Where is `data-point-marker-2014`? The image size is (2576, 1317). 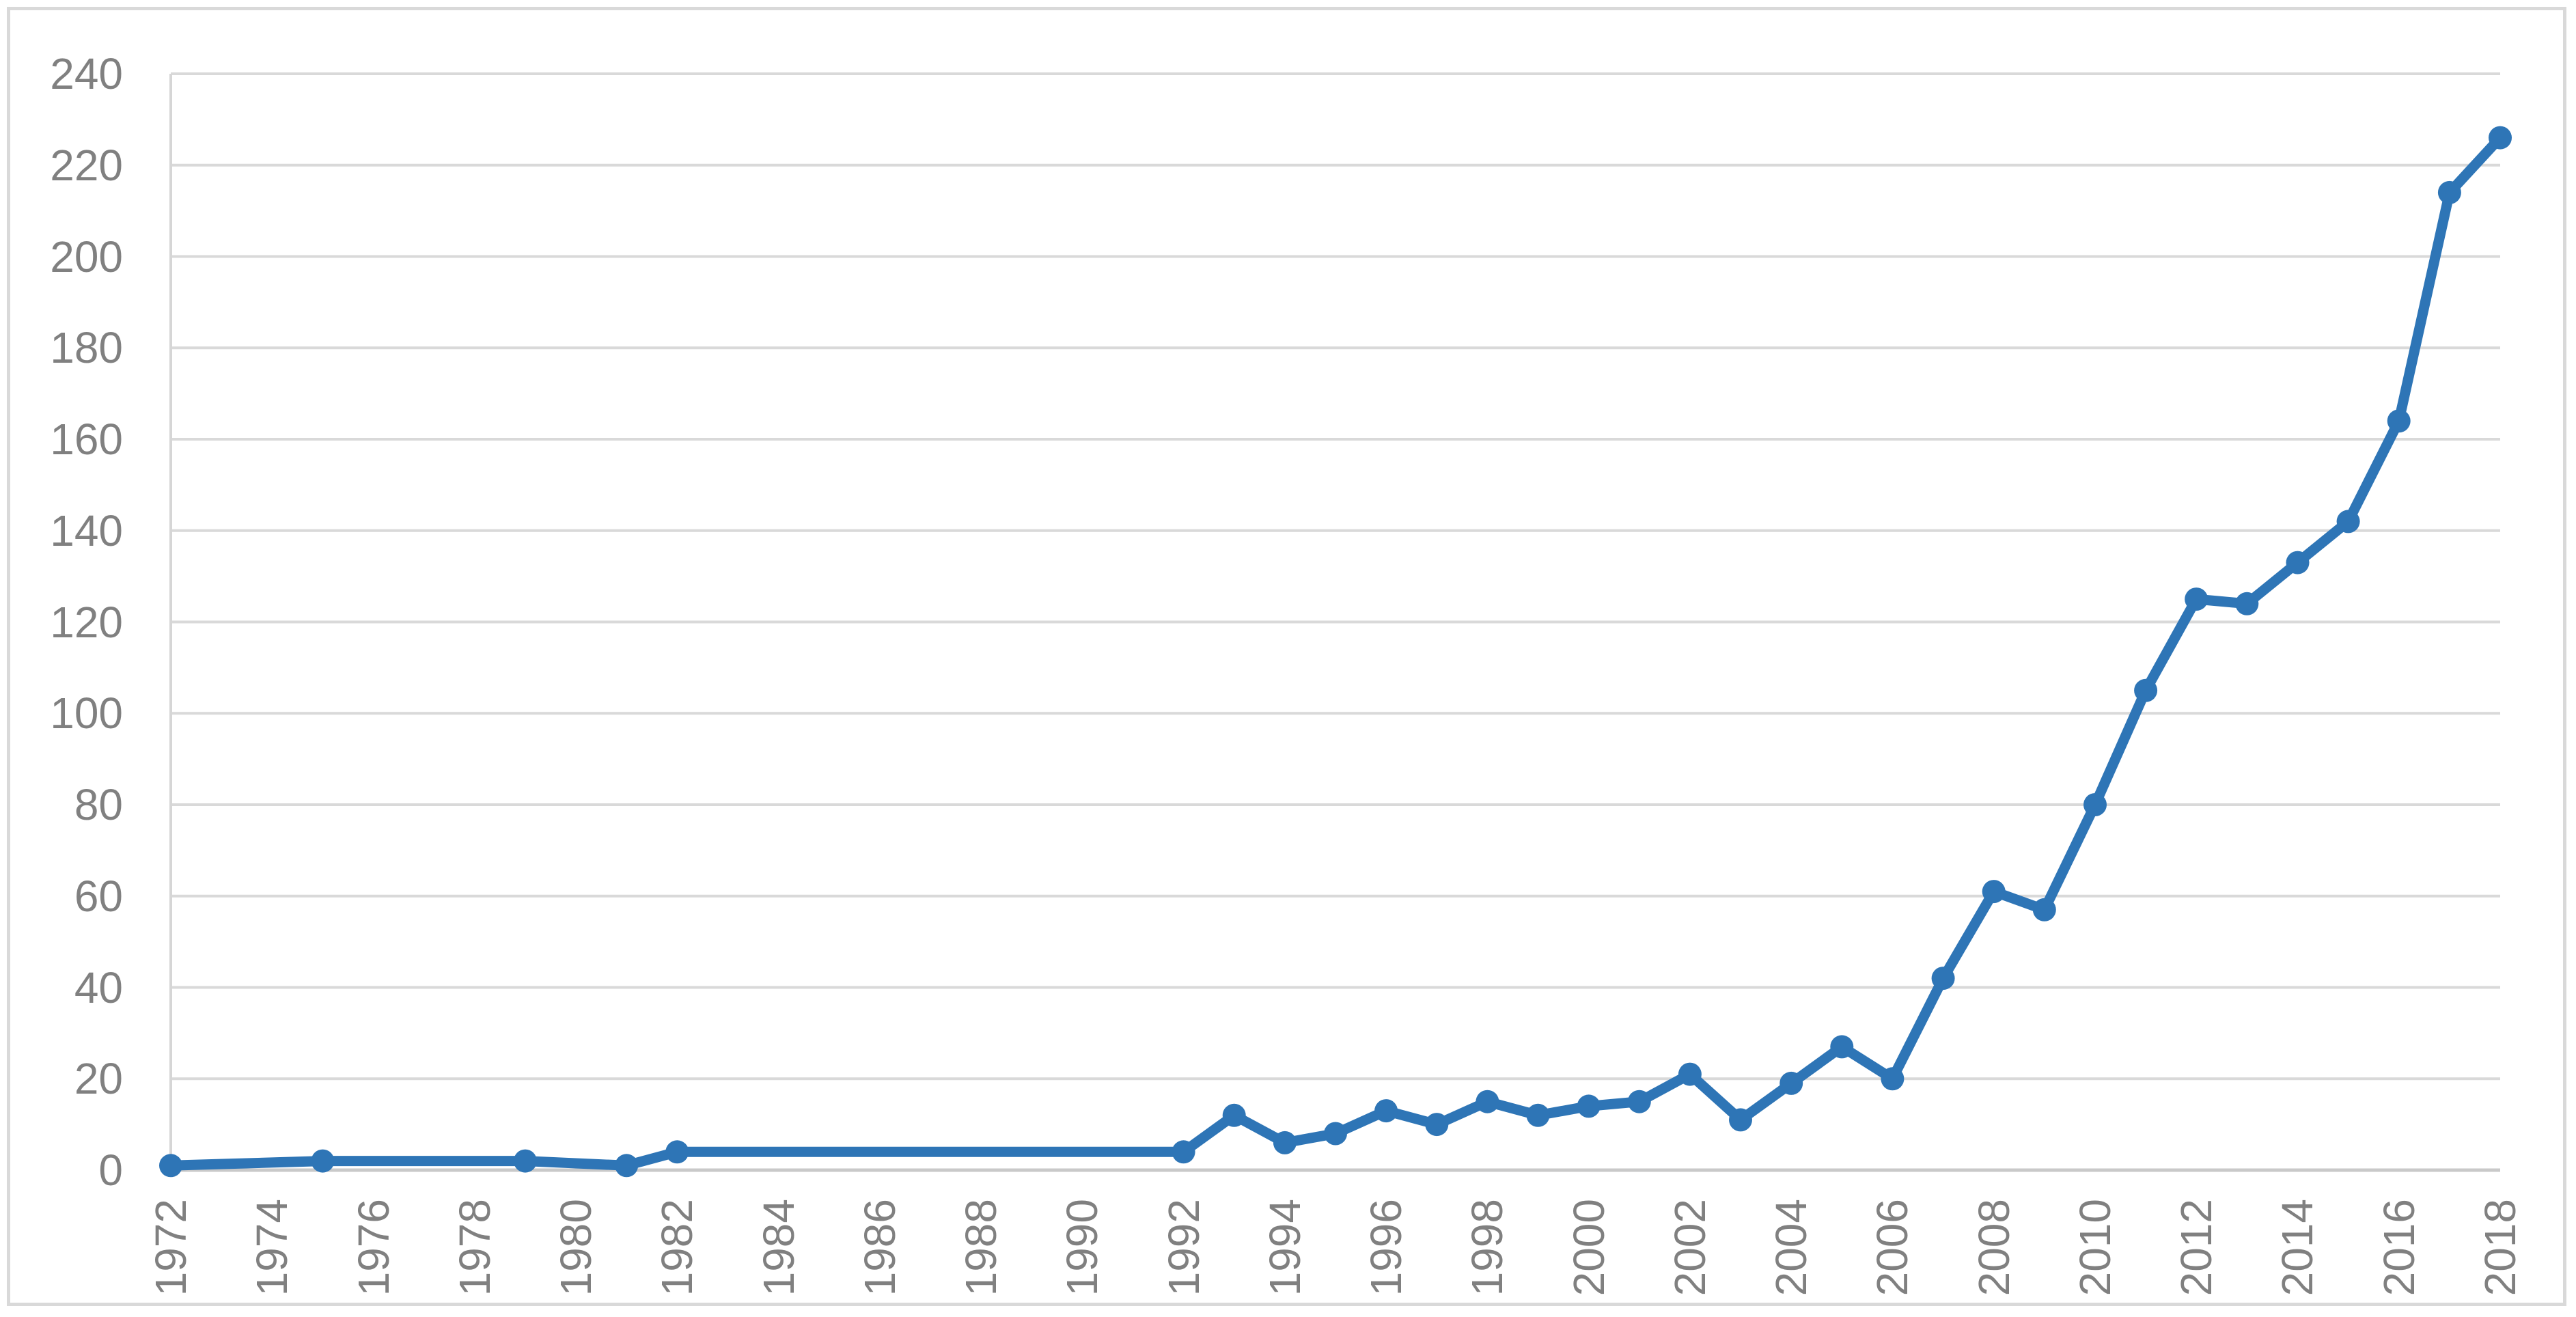 data-point-marker-2014 is located at coordinates (2298, 562).